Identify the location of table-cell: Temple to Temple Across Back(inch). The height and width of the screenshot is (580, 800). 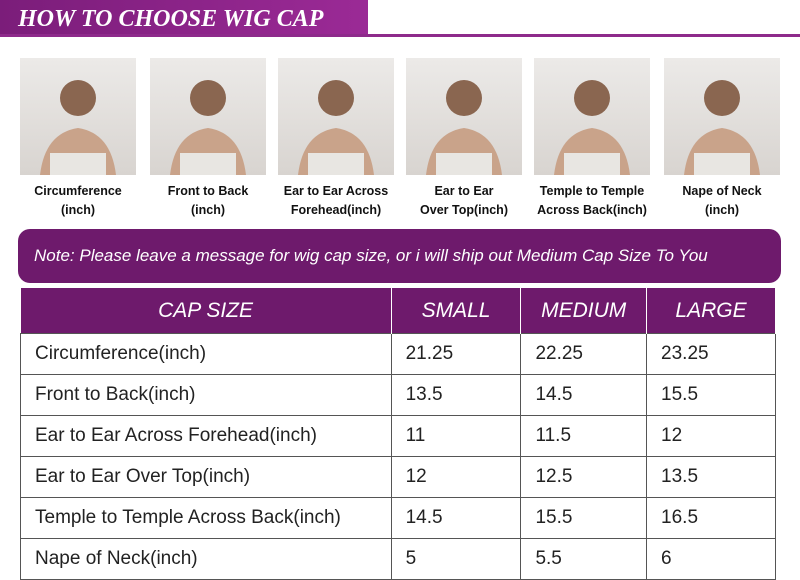
(206, 518).